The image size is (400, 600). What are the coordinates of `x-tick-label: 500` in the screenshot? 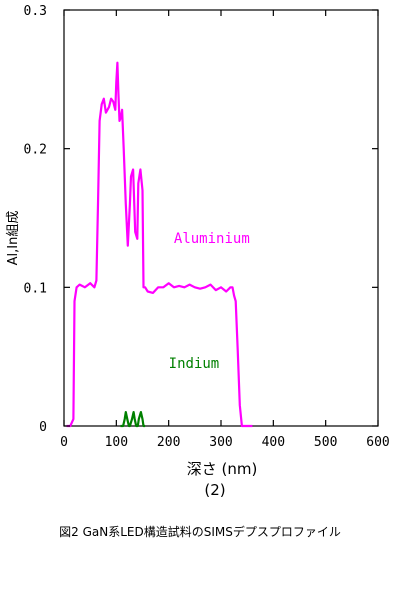 It's located at (325, 442).